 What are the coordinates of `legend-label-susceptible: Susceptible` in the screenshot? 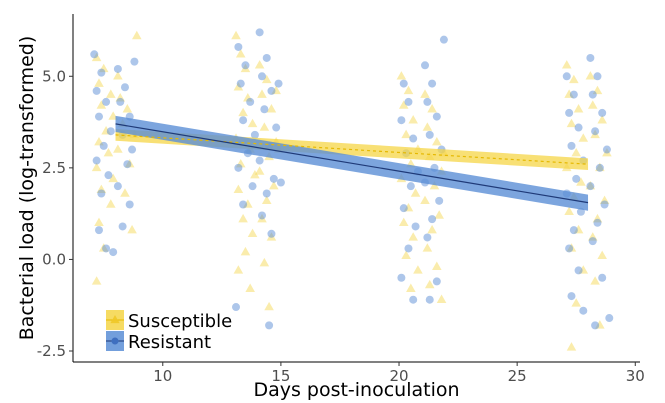 It's located at (180, 321).